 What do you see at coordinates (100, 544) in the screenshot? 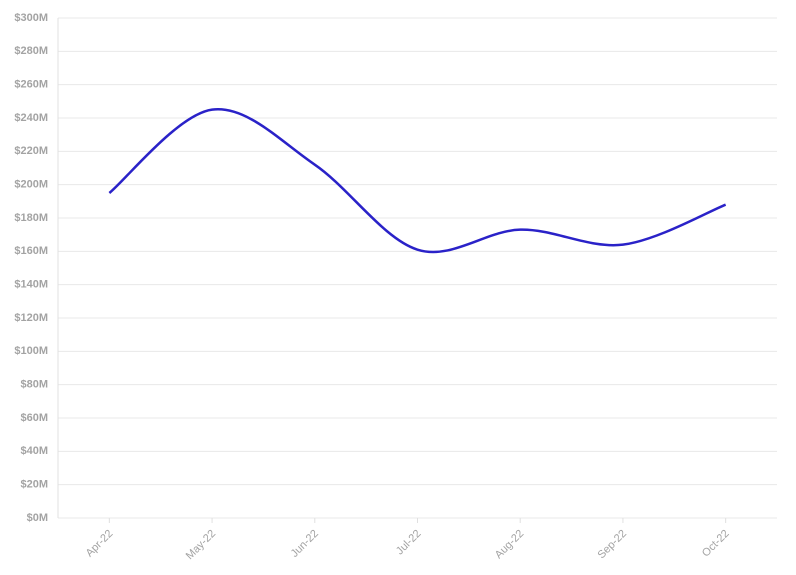
I see `x-tick-label: Apr-22` at bounding box center [100, 544].